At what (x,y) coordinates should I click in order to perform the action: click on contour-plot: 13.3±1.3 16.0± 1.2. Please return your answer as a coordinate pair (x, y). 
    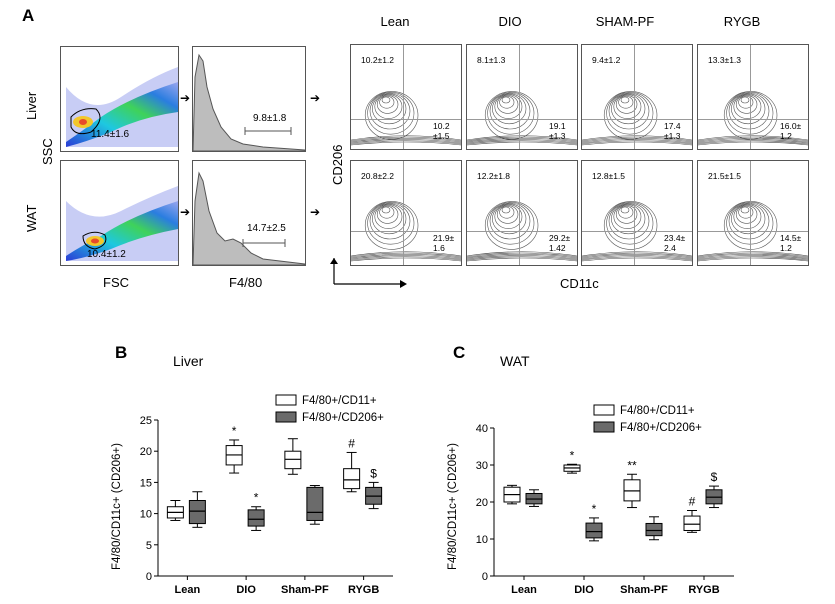
    Looking at the image, I should click on (753, 97).